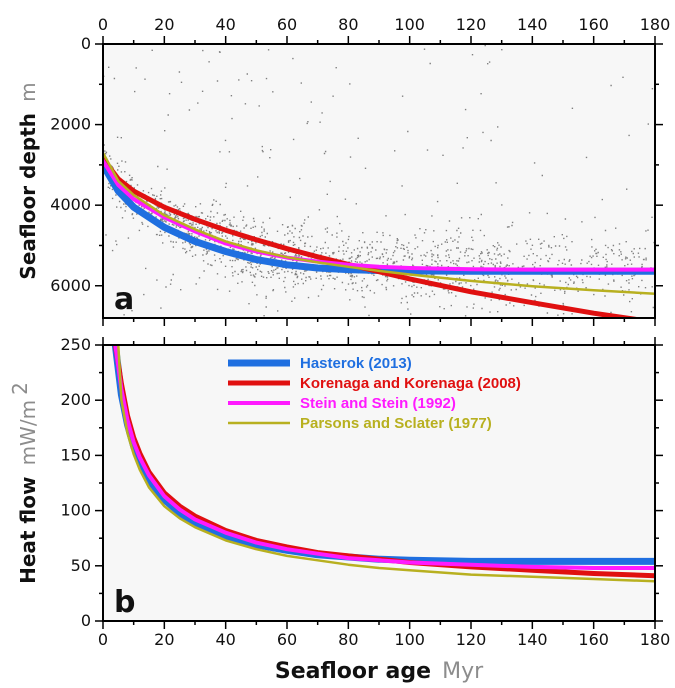  I want to click on legend-label: Hasterok (2013), so click(356, 363).